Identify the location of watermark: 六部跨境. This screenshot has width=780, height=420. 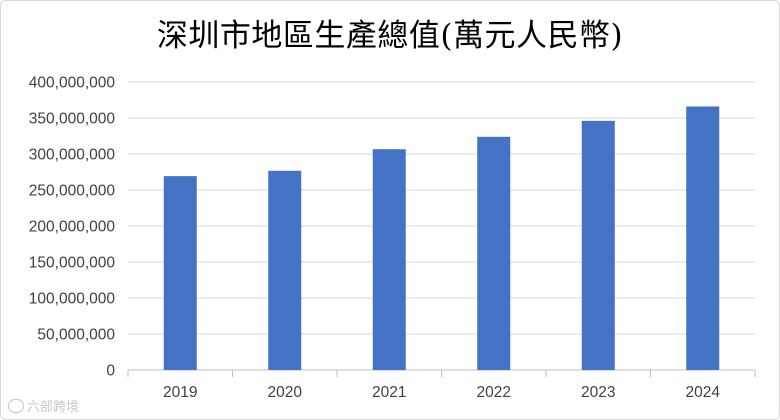
(43, 405).